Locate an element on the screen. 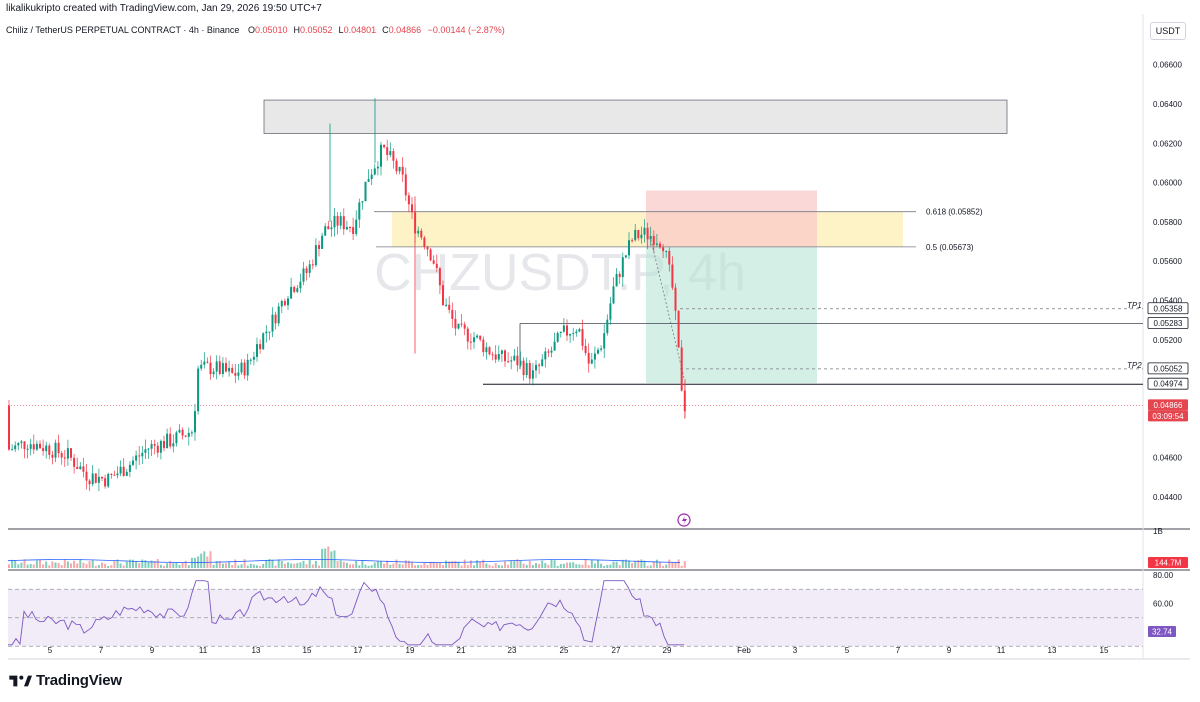  time-tick-label: 3 is located at coordinates (795, 650).